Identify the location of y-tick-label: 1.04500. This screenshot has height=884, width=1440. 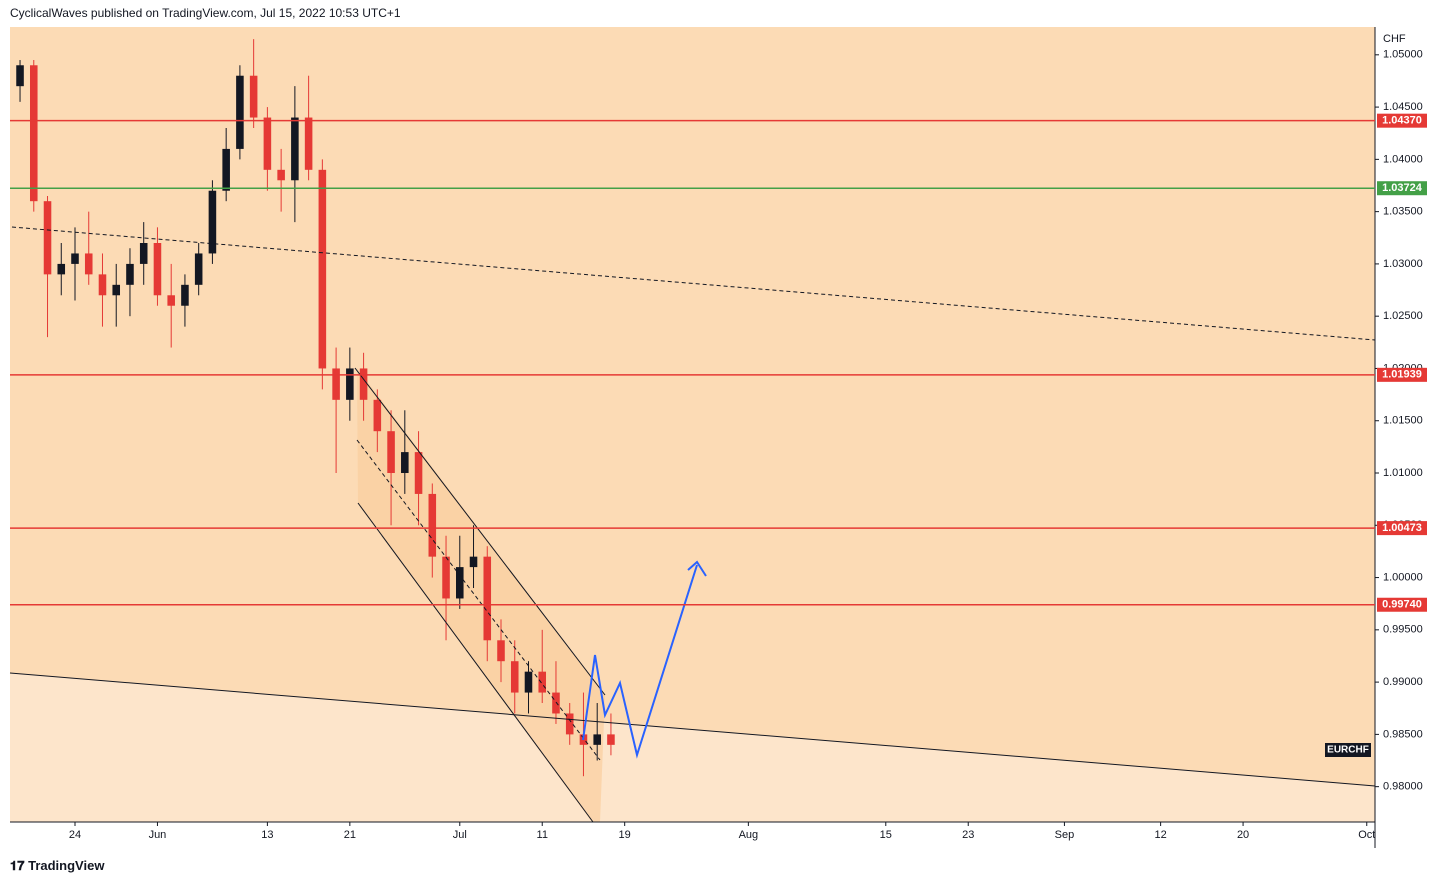
(1403, 107).